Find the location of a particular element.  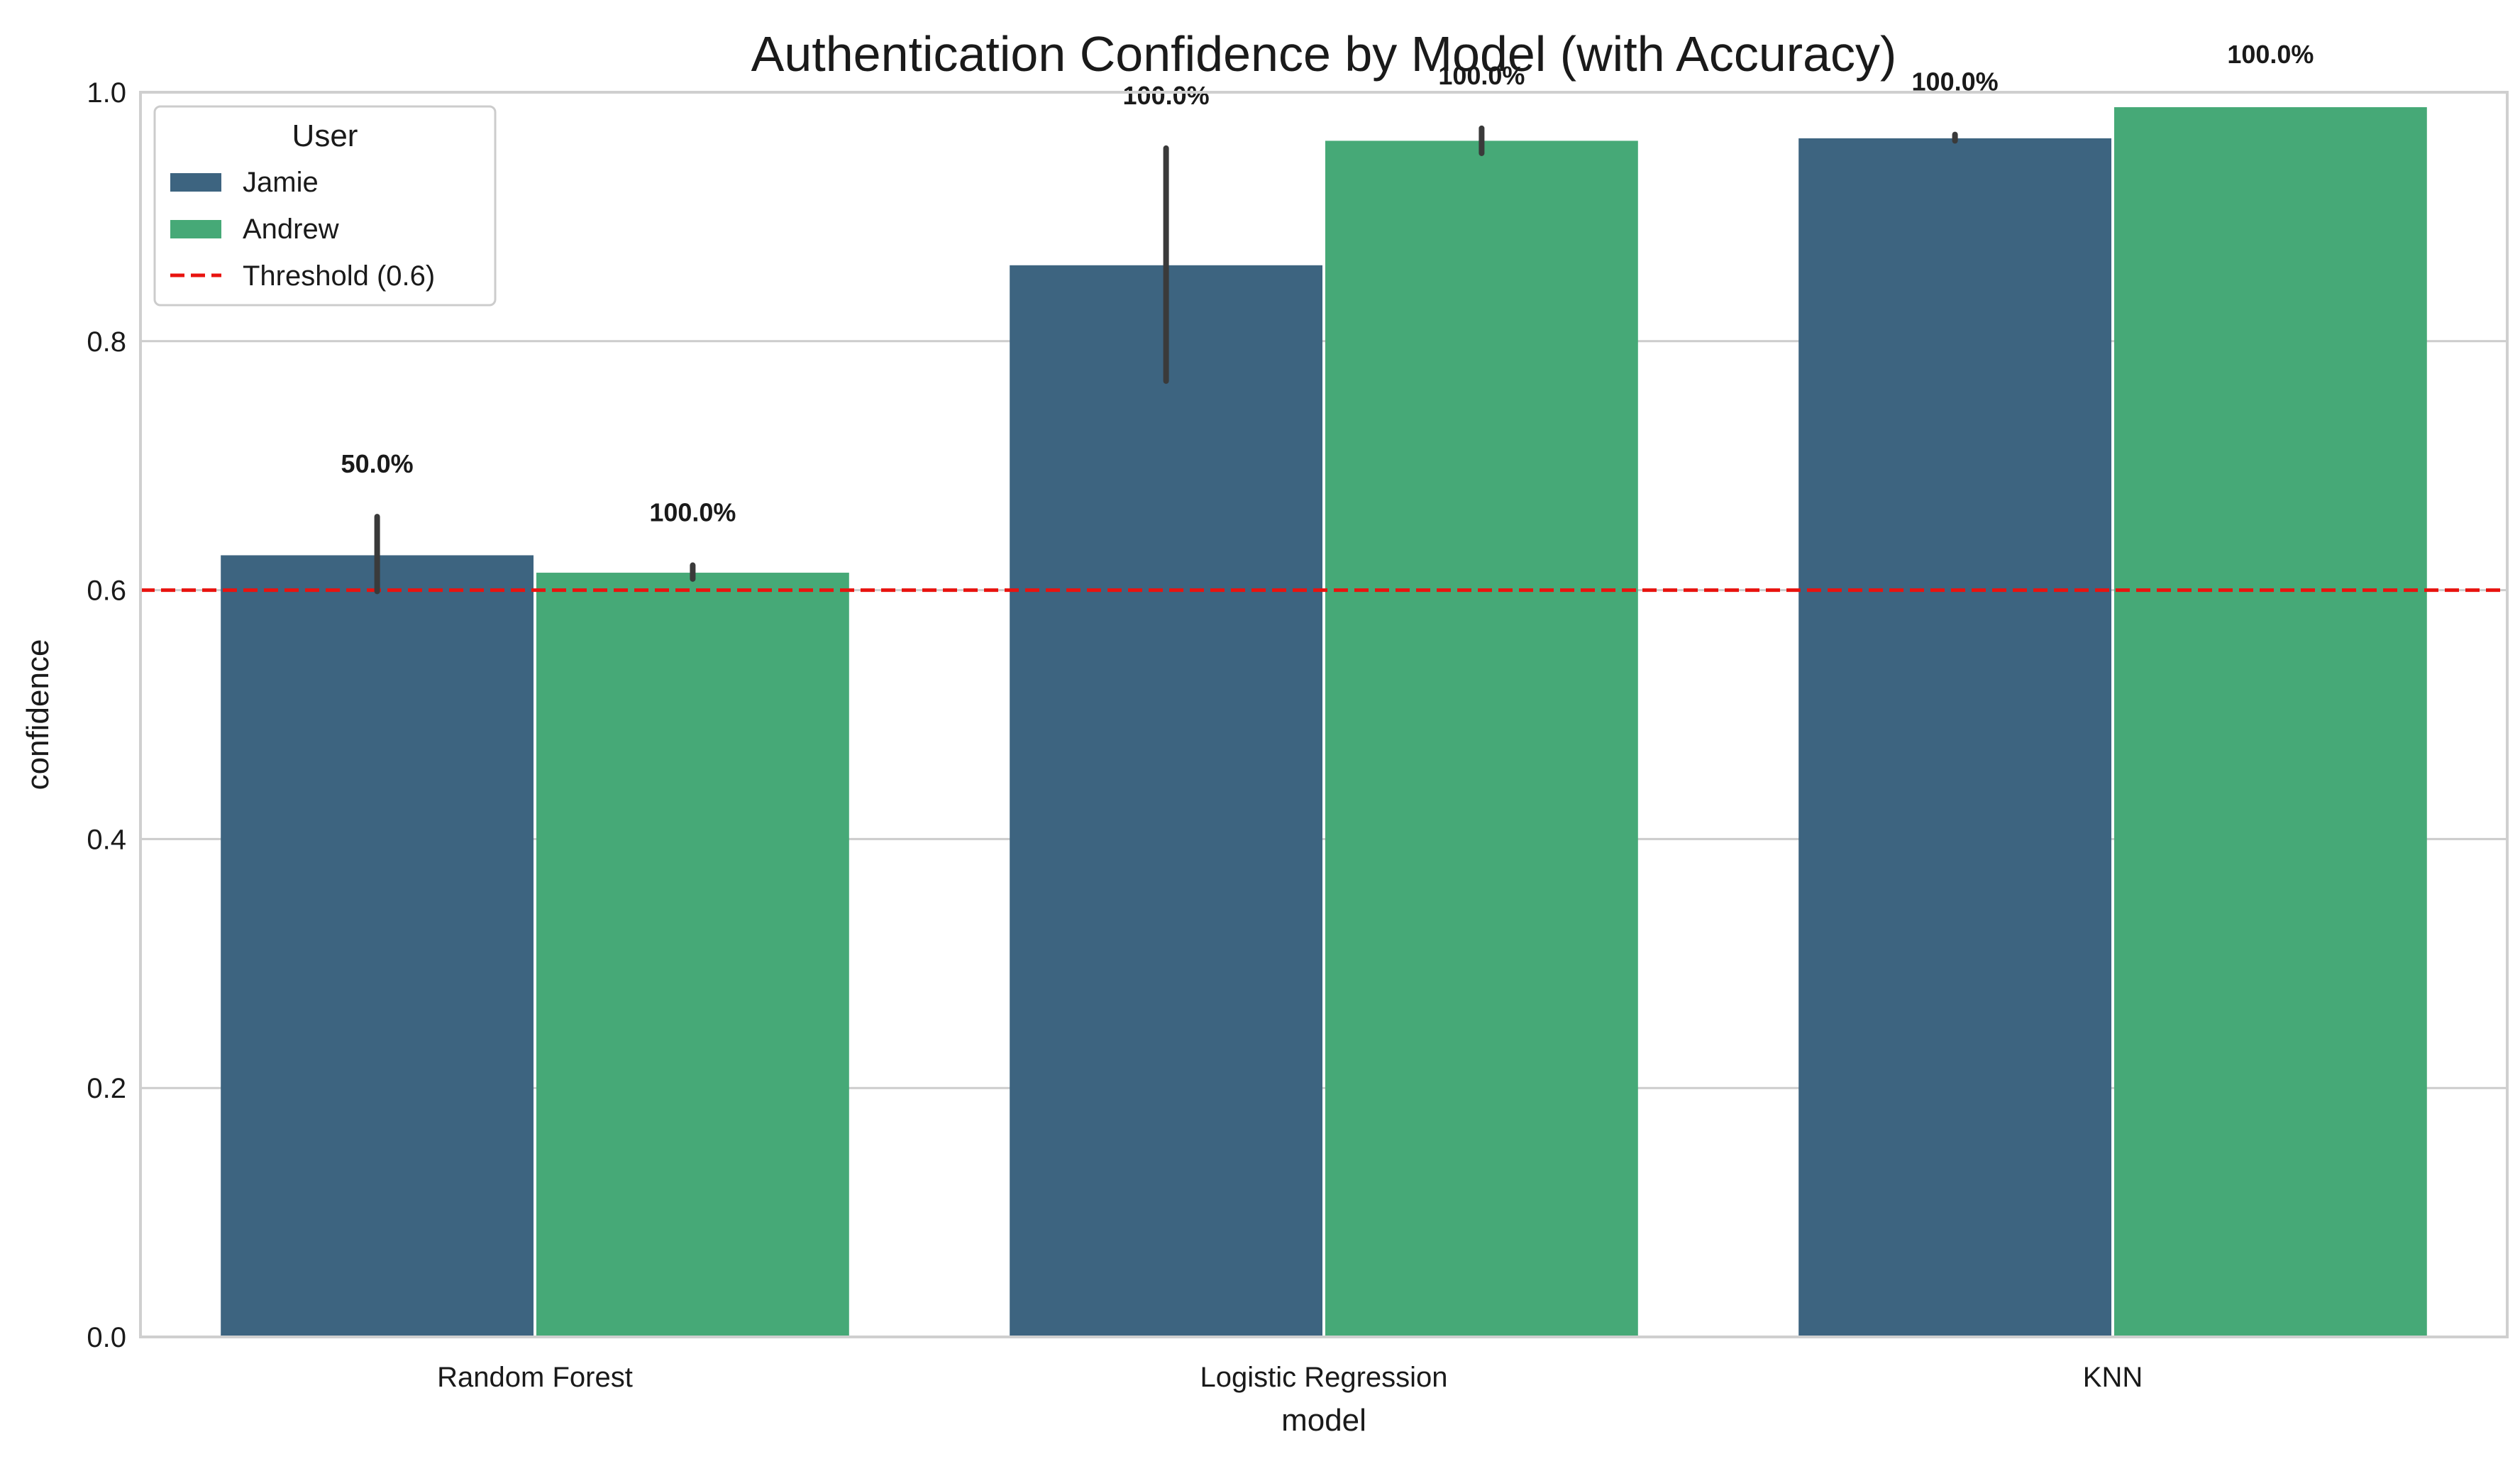

legend: User Jamie Andrew Threshold (0.6) is located at coordinates (325, 206).